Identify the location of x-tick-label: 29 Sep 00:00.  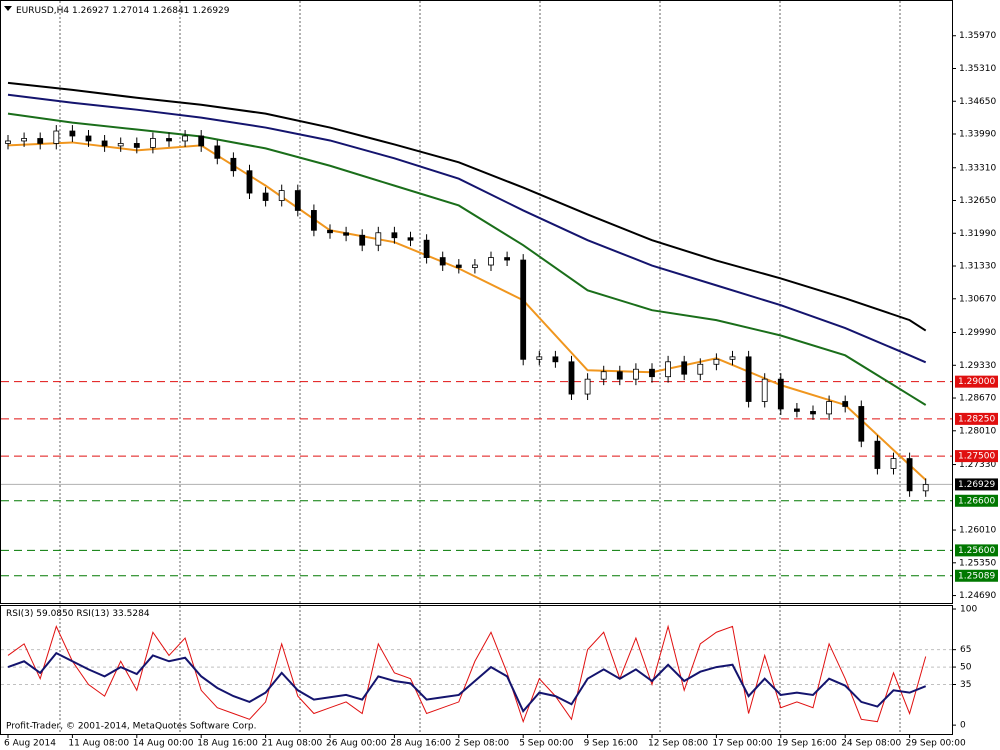
(936, 744).